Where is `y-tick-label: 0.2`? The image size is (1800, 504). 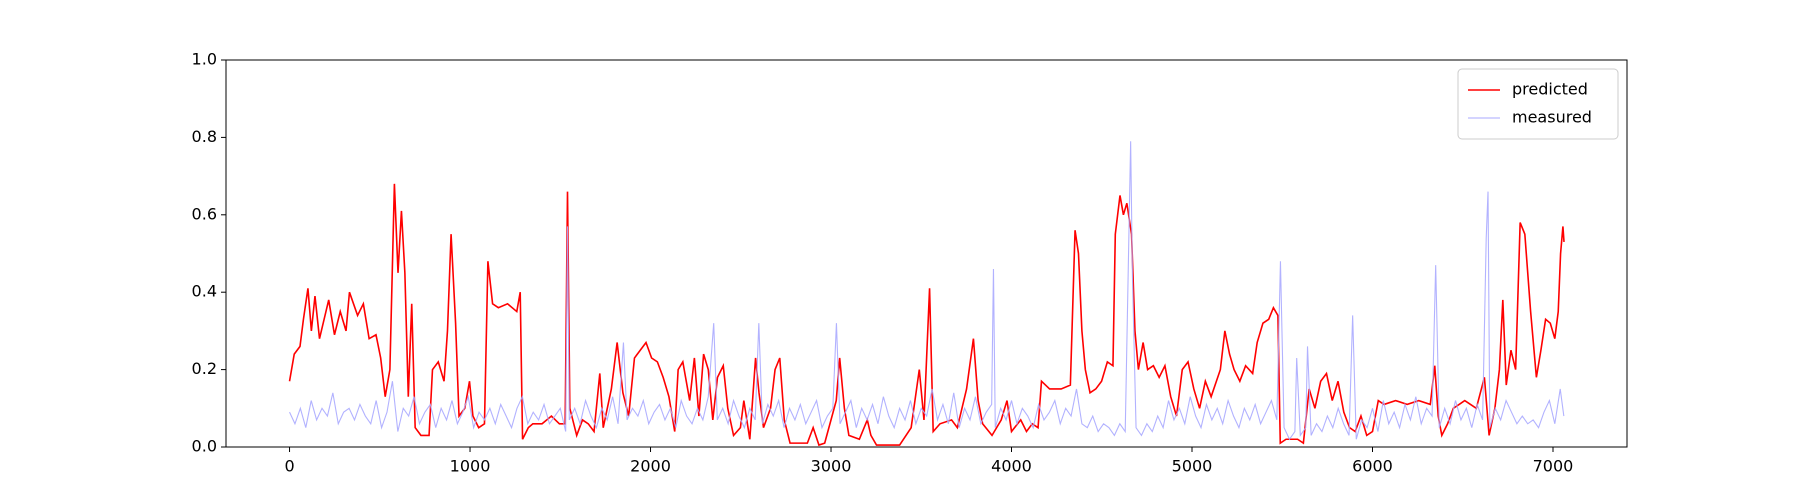 y-tick-label: 0.2 is located at coordinates (204, 368).